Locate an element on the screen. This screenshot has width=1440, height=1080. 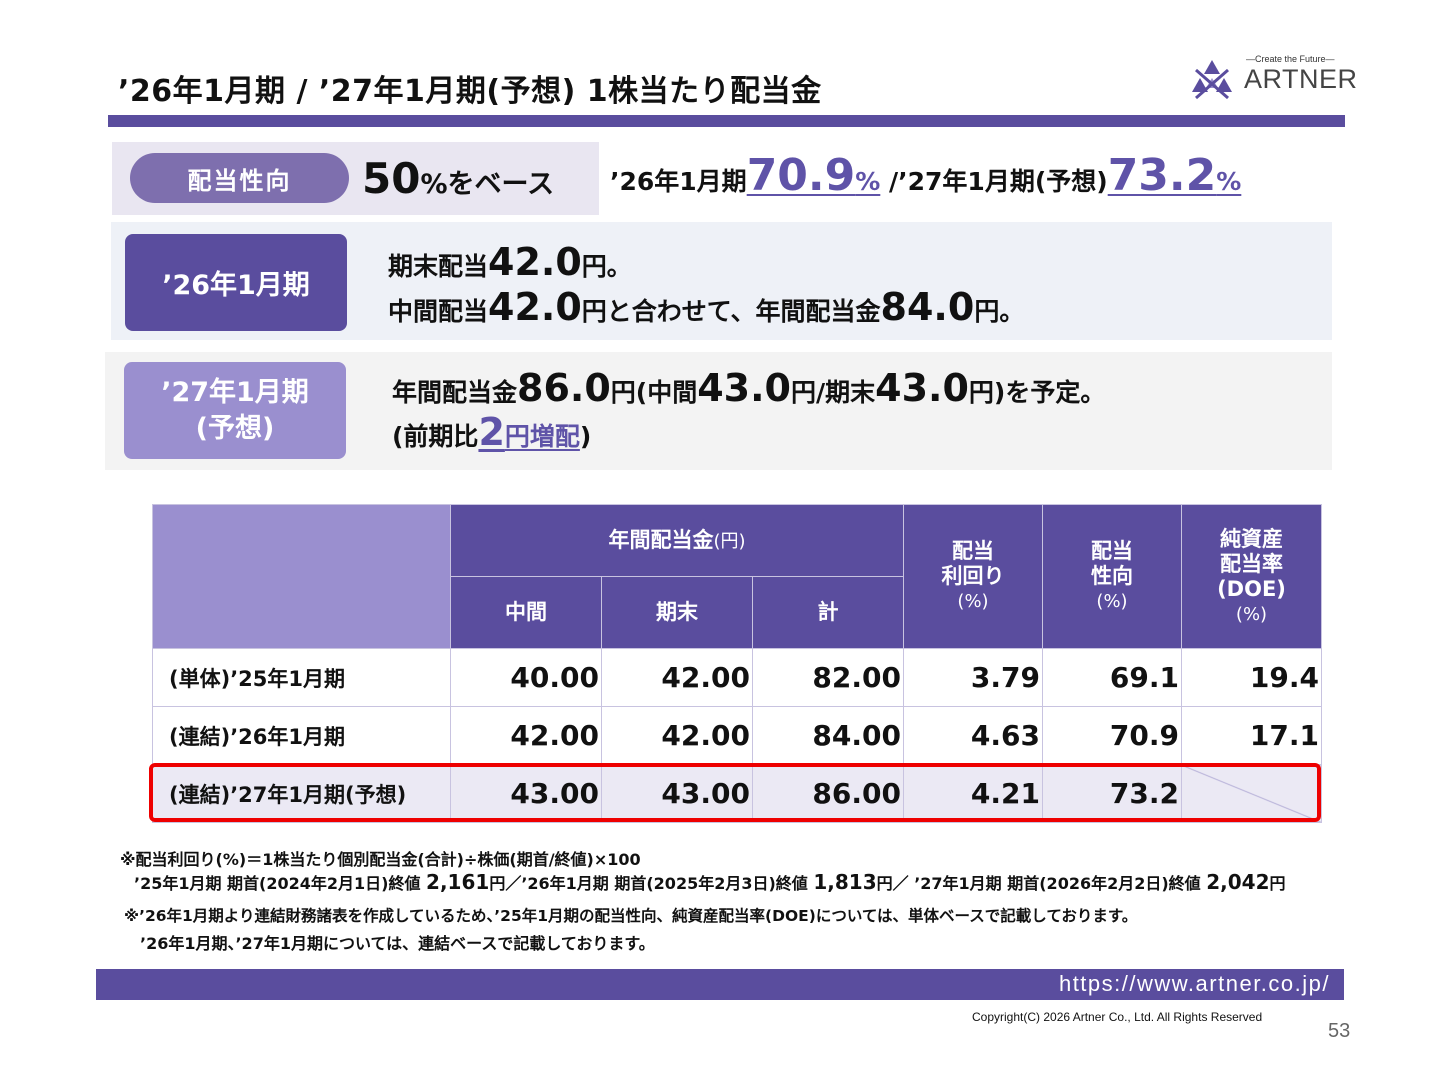
yield-unit: (%) is located at coordinates (973, 601).